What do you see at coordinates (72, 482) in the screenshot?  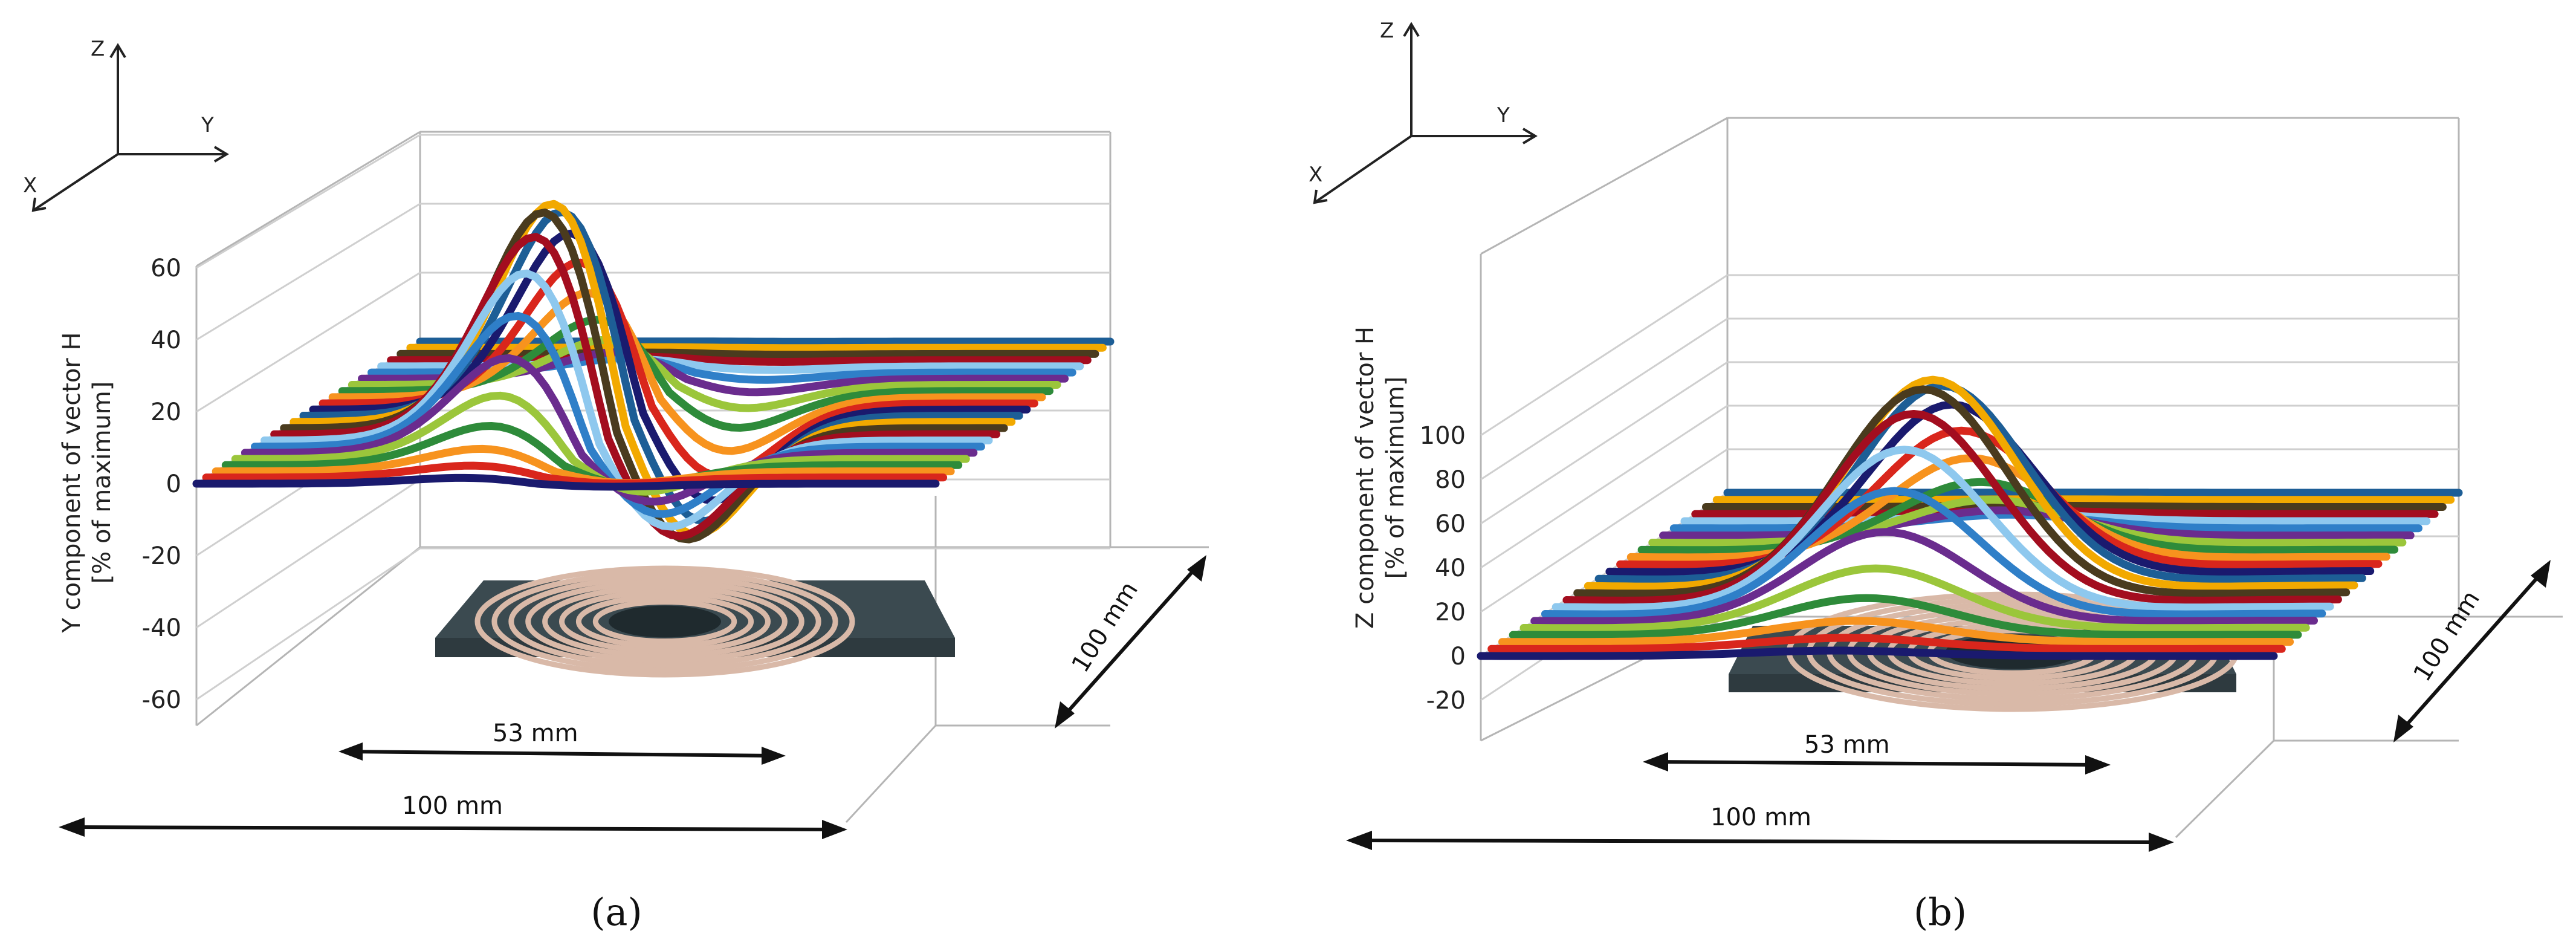 I see `y-axis-title-a: Y component of vector H` at bounding box center [72, 482].